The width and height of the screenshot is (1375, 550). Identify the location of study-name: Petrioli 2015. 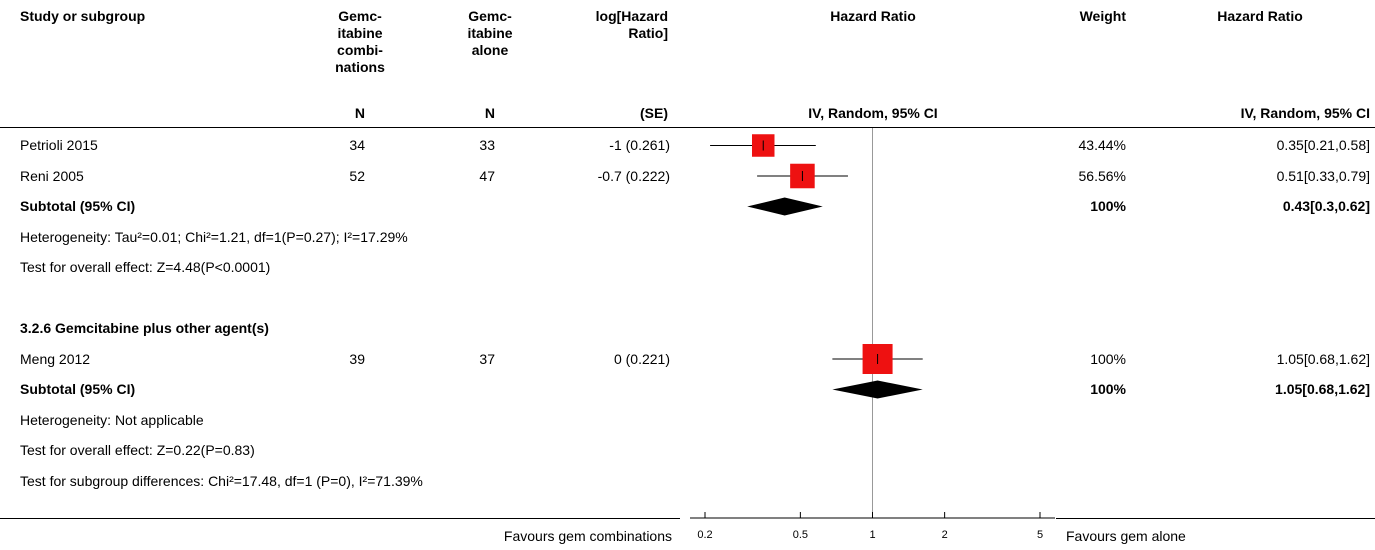
(59, 145).